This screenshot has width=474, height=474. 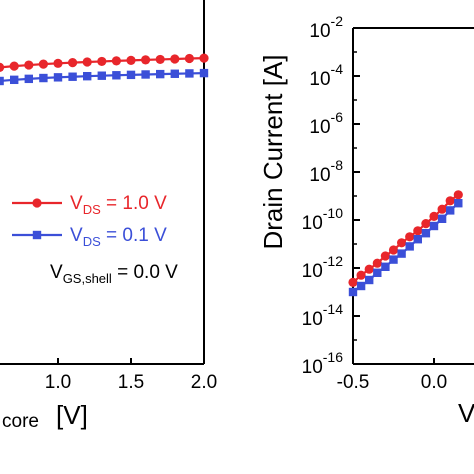 What do you see at coordinates (323, 363) in the screenshot?
I see `right-y-tick-label: 10⁻¹⁶` at bounding box center [323, 363].